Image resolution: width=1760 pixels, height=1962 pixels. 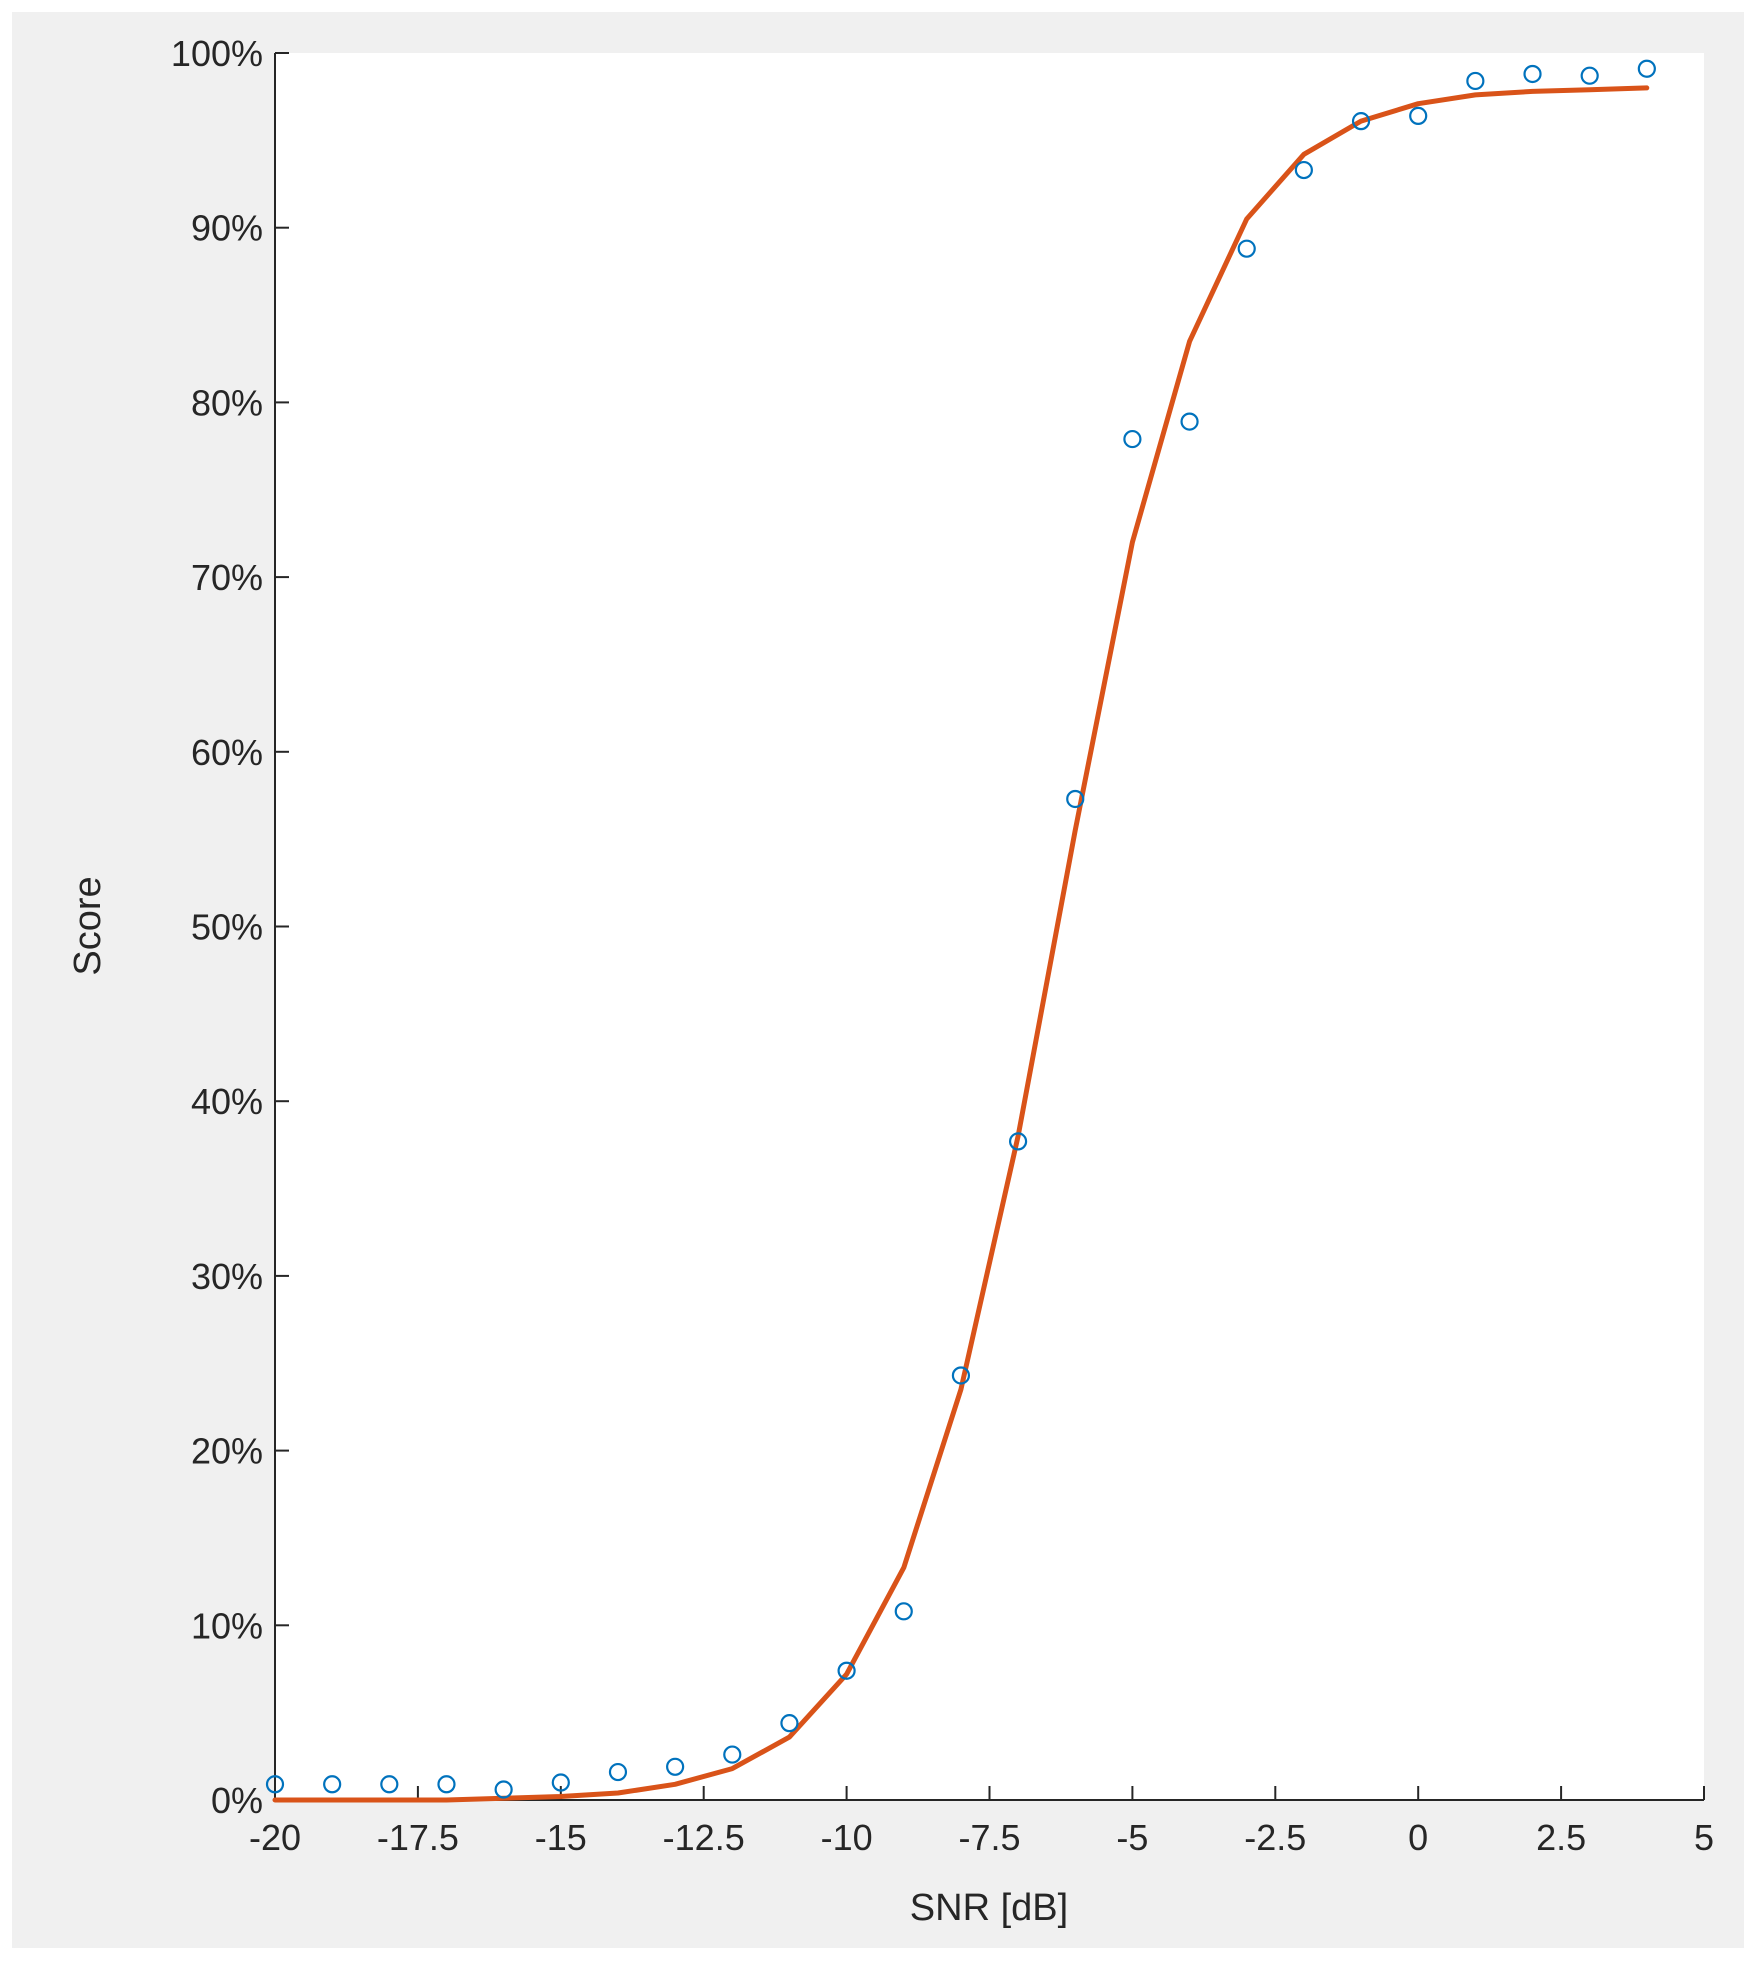 What do you see at coordinates (704, 1837) in the screenshot?
I see `x-tick-label: -12.5` at bounding box center [704, 1837].